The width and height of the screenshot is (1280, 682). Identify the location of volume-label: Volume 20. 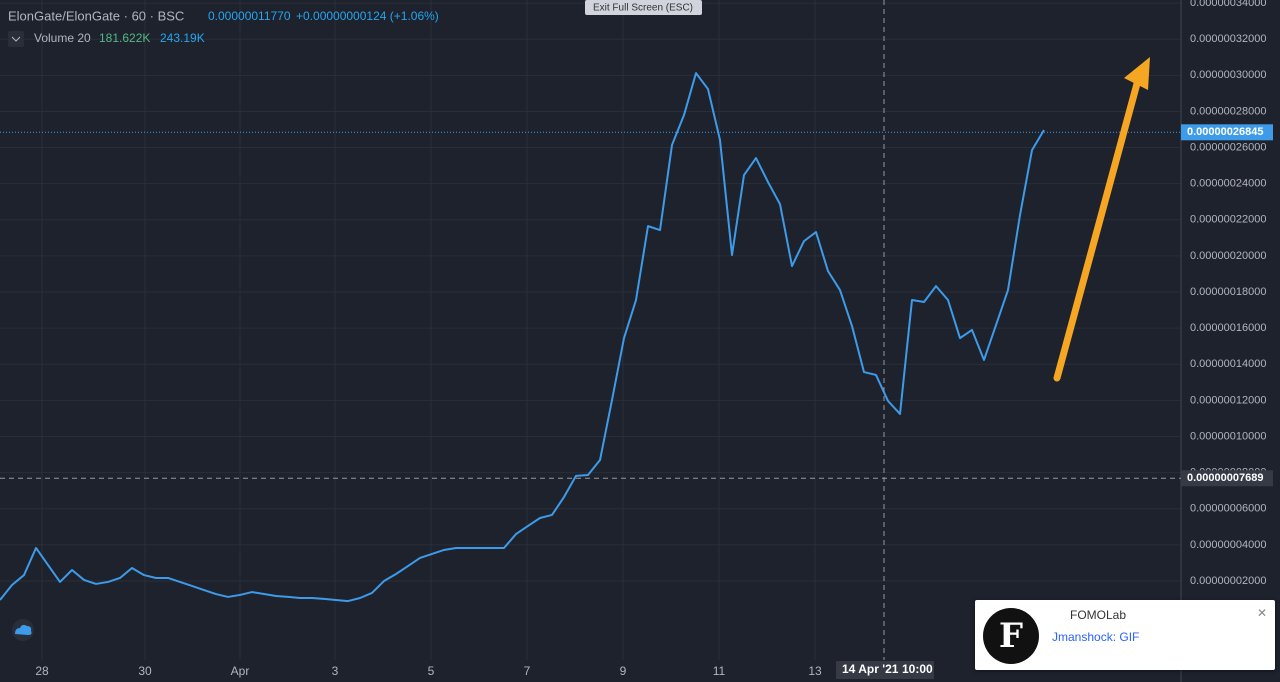
(62, 38).